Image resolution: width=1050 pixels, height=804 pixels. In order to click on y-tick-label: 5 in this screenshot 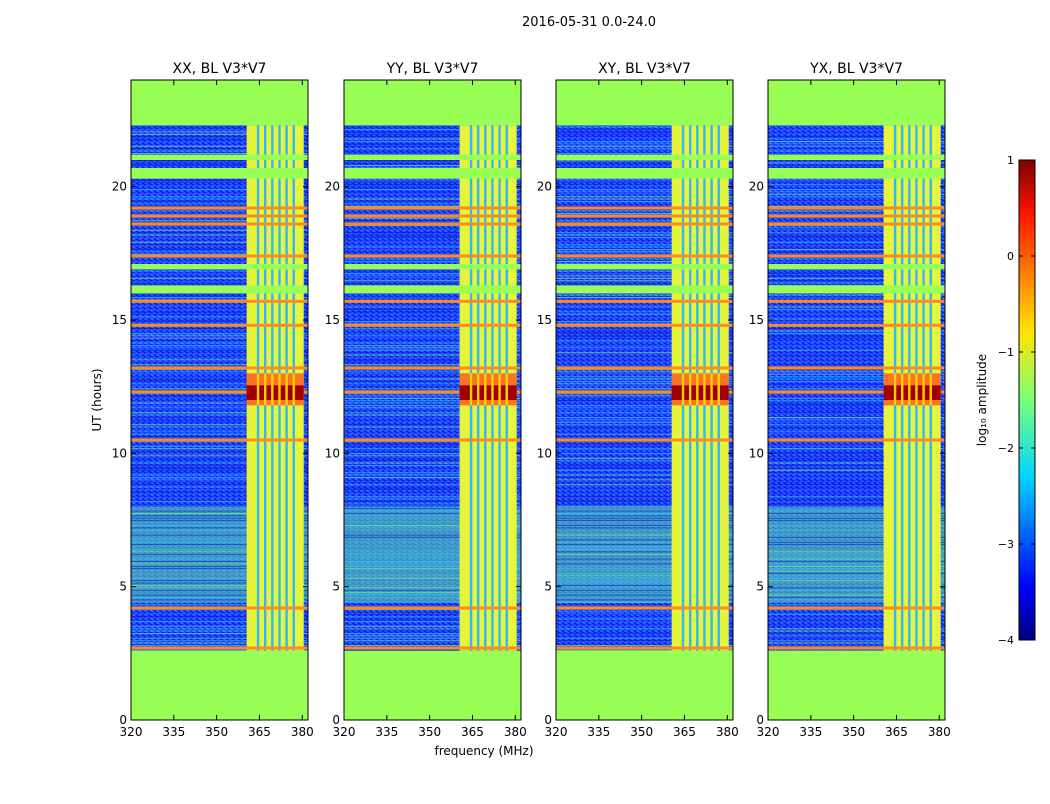, I will do `click(548, 587)`.